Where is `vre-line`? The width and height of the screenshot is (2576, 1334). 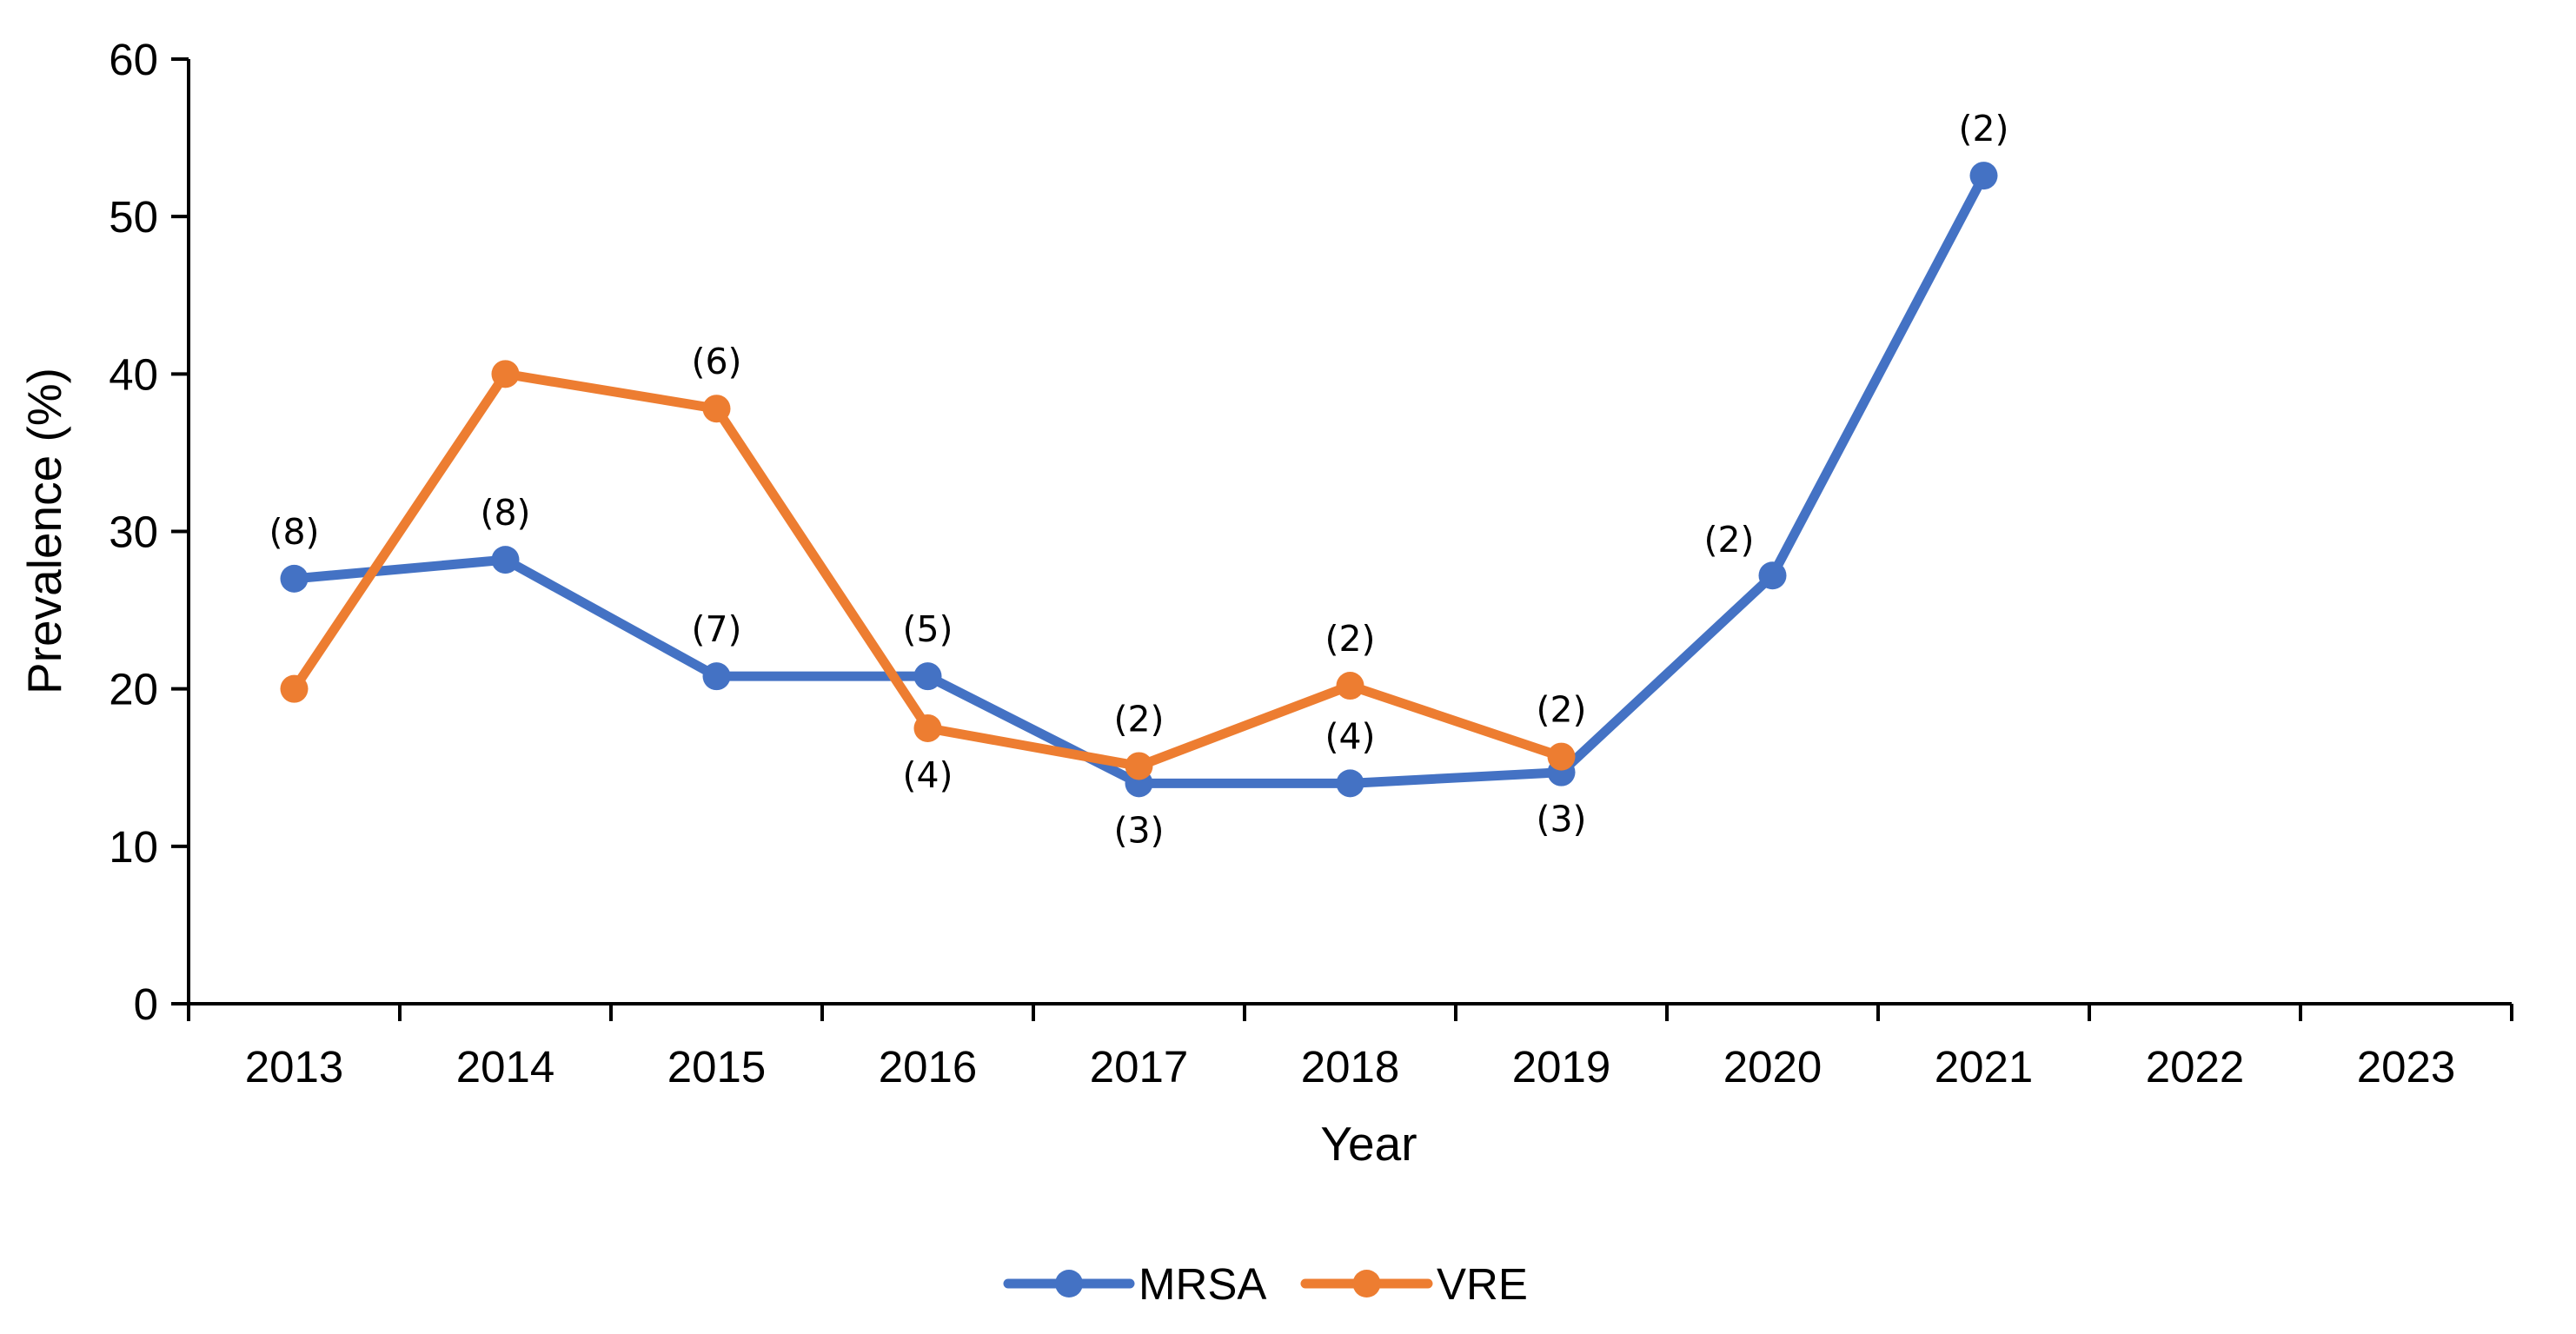 vre-line is located at coordinates (927, 569).